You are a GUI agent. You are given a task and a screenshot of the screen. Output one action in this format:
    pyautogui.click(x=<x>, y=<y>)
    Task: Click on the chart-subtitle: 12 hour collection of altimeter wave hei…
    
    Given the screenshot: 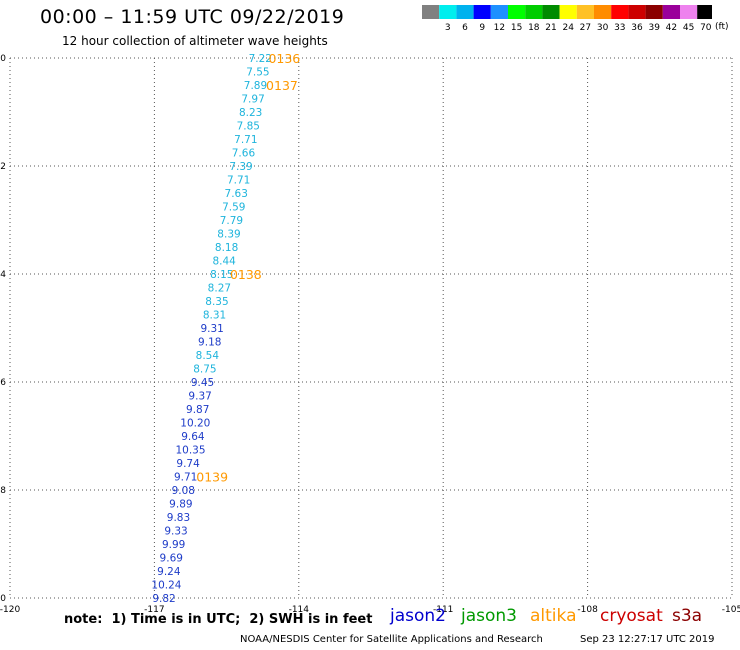 What is the action you would take?
    pyautogui.click(x=195, y=41)
    